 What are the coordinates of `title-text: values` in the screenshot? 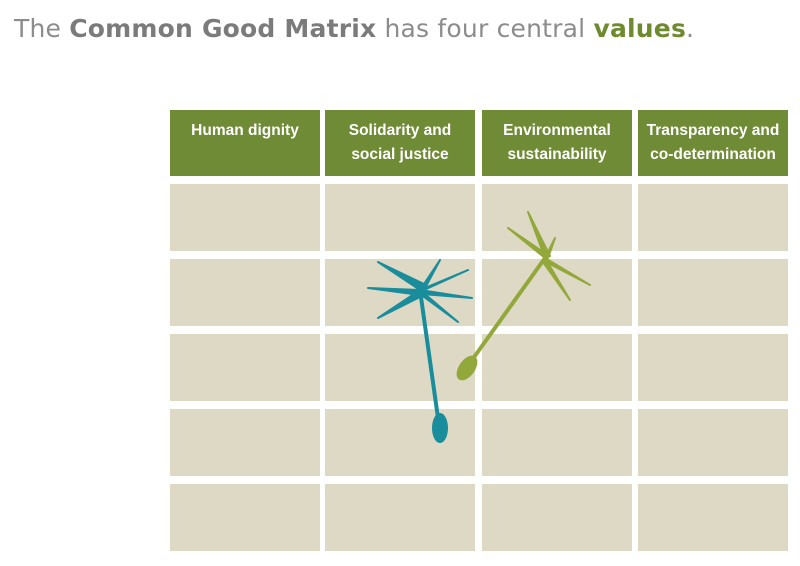 It's located at (640, 28).